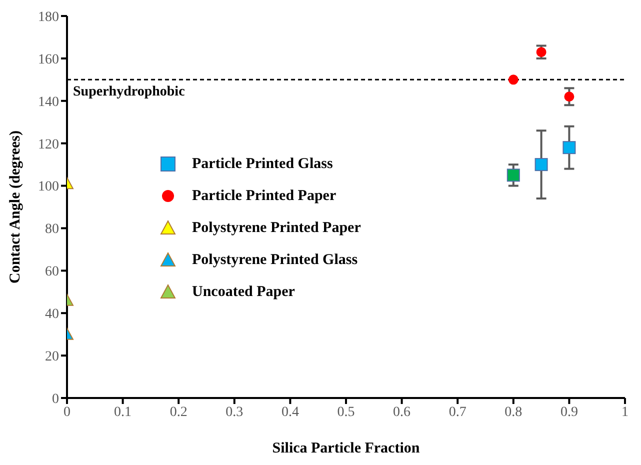 The height and width of the screenshot is (465, 641). Describe the element at coordinates (346, 412) in the screenshot. I see `x-tick-label: 0.5` at that location.